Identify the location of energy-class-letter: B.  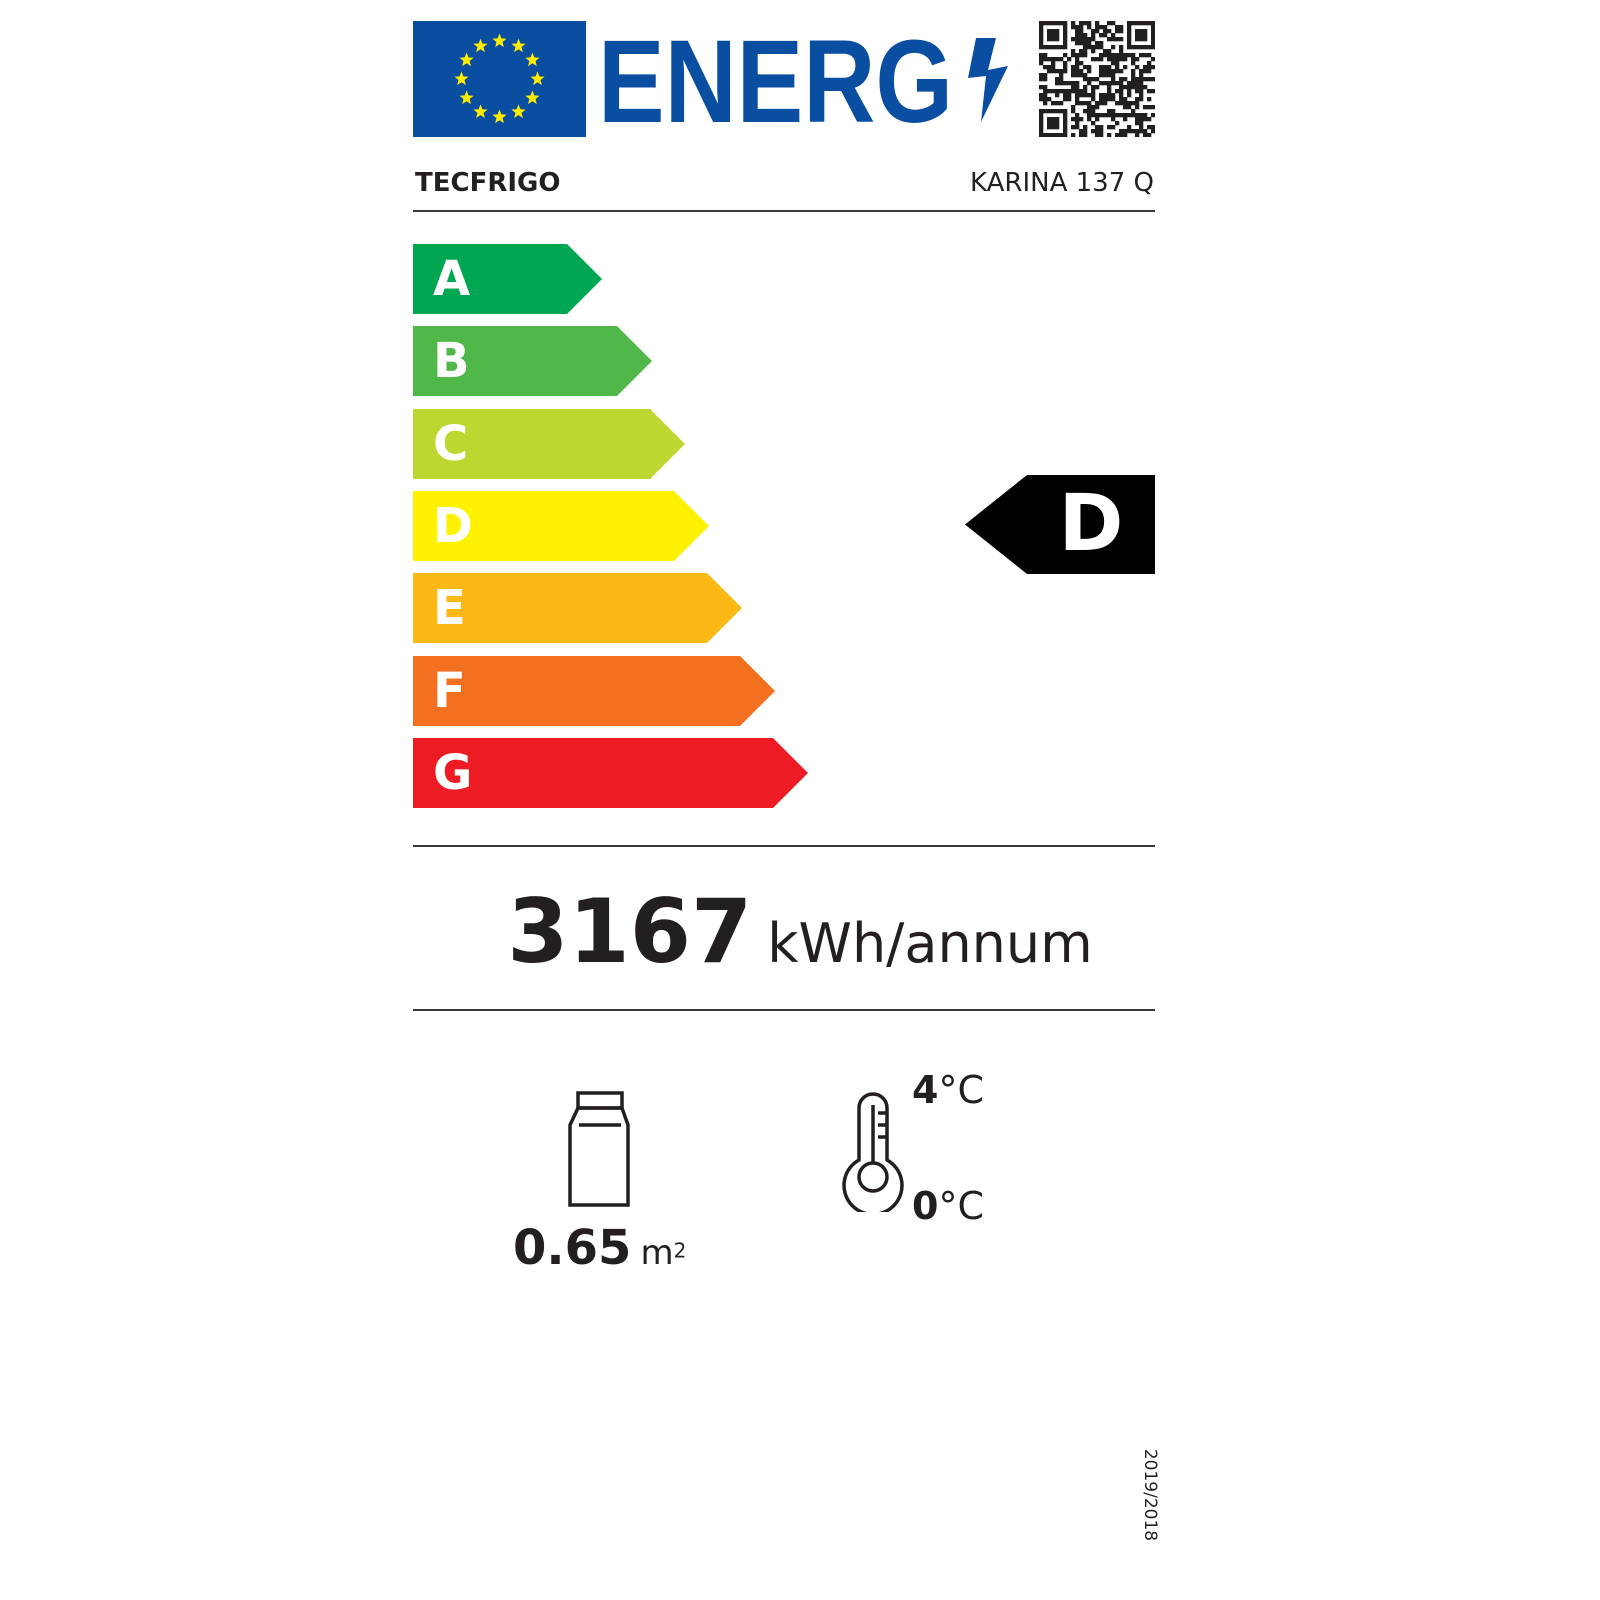
(451, 361).